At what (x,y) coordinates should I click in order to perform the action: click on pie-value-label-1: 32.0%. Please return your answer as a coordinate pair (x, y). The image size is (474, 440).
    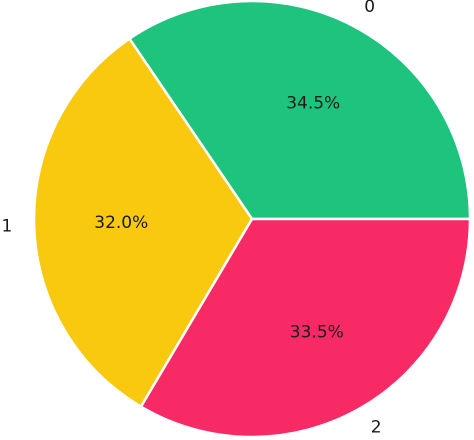
    Looking at the image, I should click on (121, 223).